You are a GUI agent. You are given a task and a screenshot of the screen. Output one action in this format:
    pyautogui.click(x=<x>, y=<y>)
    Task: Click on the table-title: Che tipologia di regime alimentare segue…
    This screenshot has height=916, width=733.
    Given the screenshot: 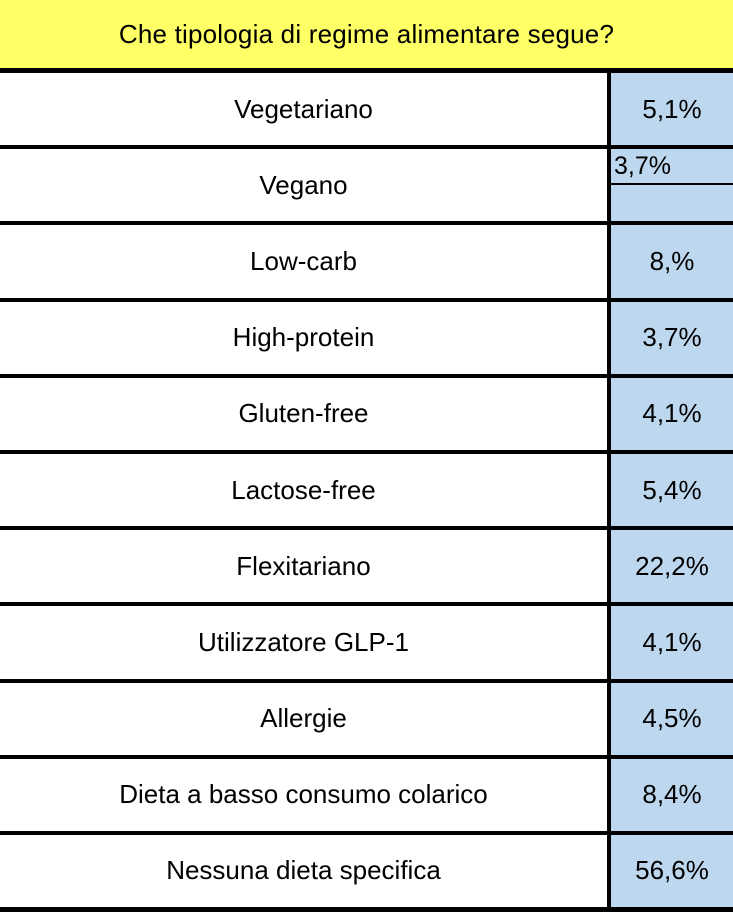 What is the action you would take?
    pyautogui.click(x=366, y=36)
    